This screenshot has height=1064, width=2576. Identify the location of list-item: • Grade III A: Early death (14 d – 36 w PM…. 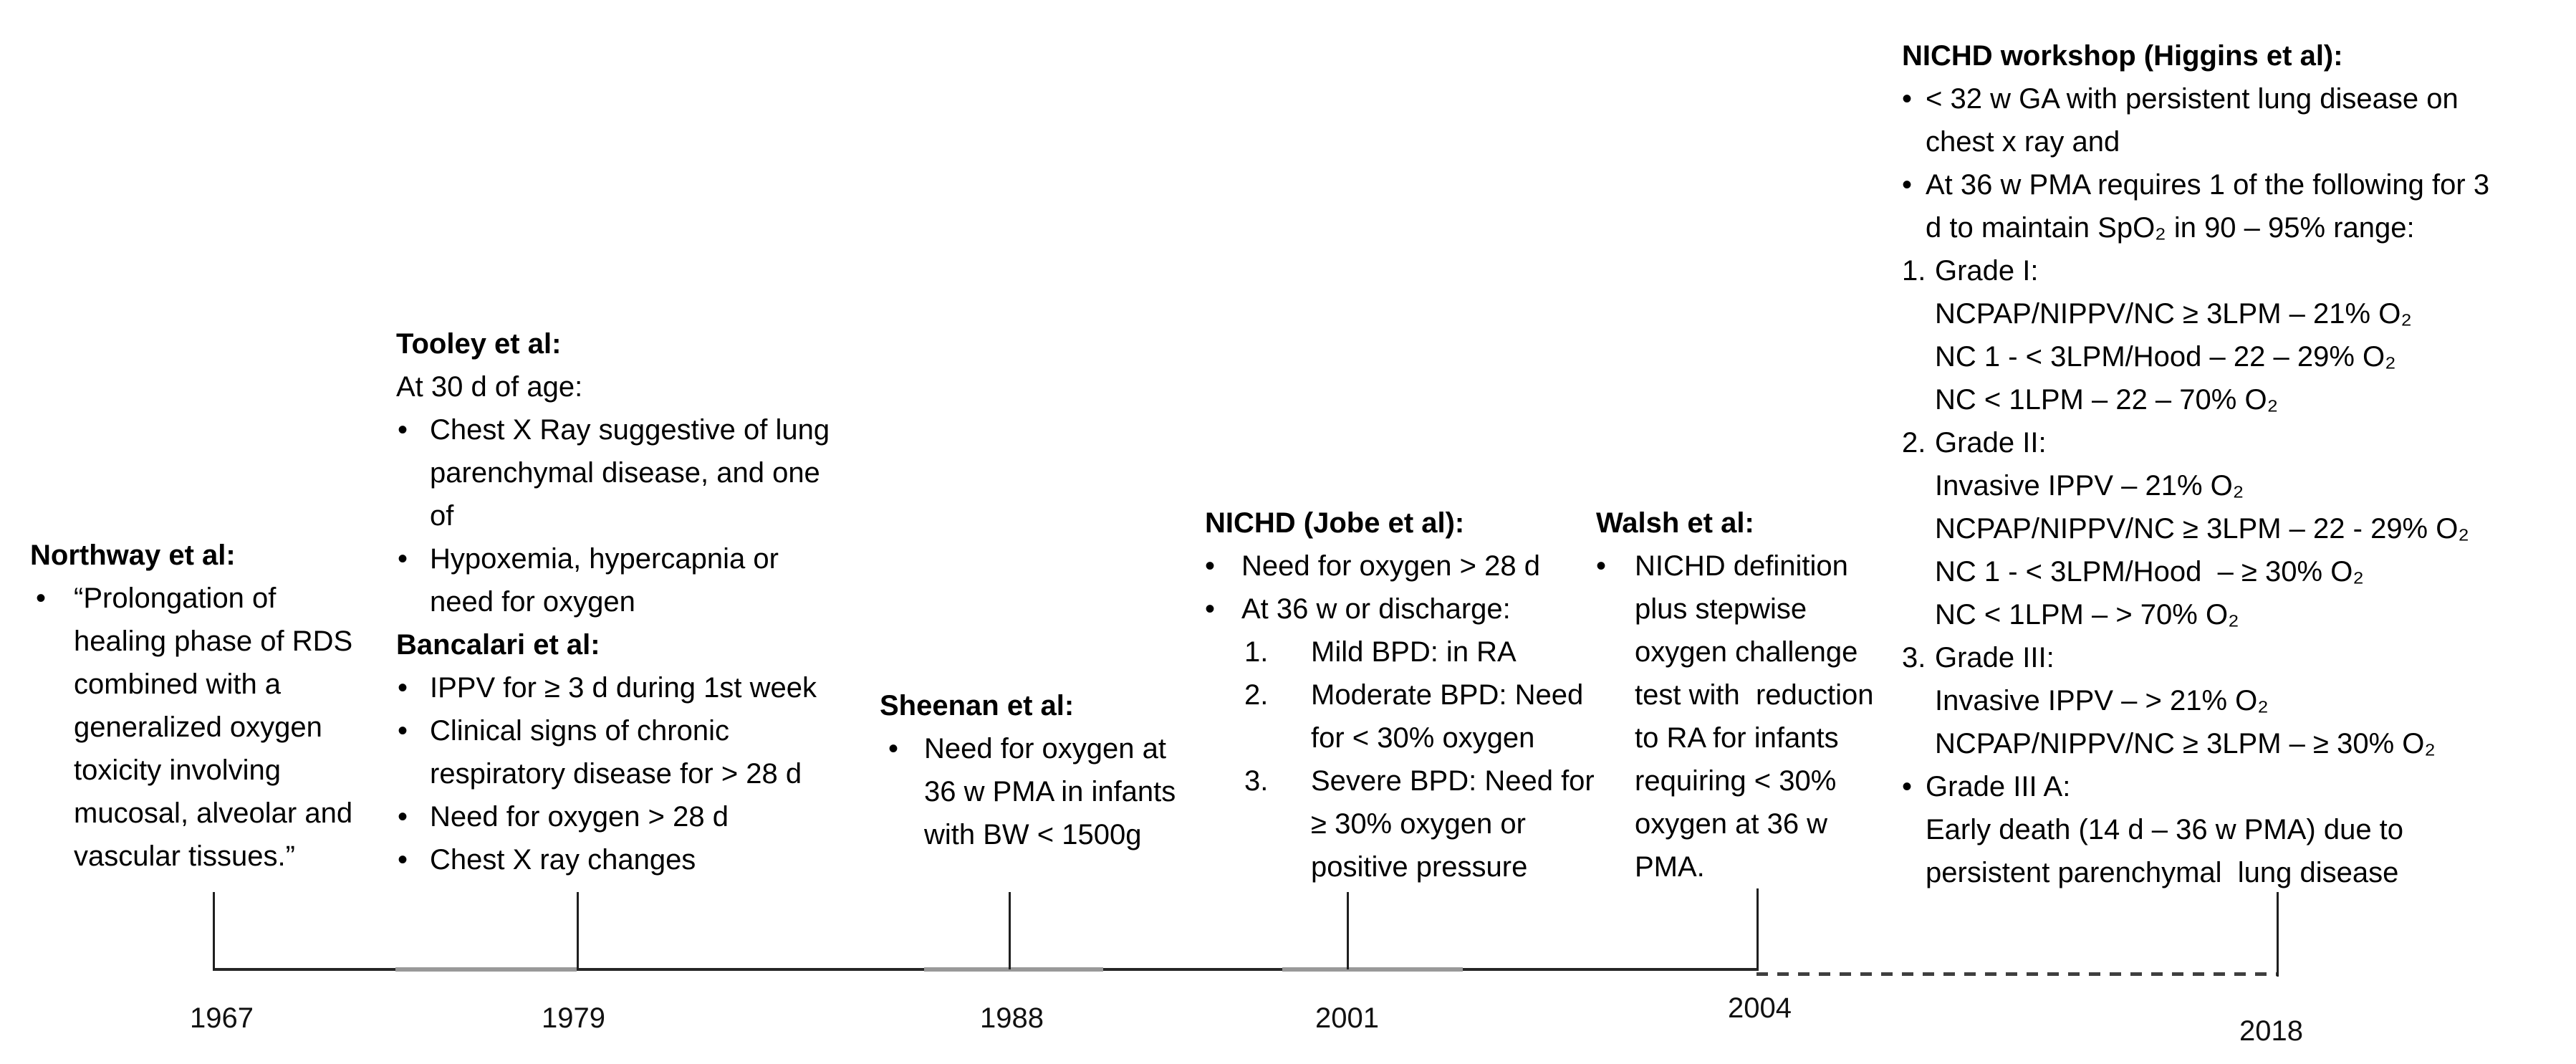
(2196, 830).